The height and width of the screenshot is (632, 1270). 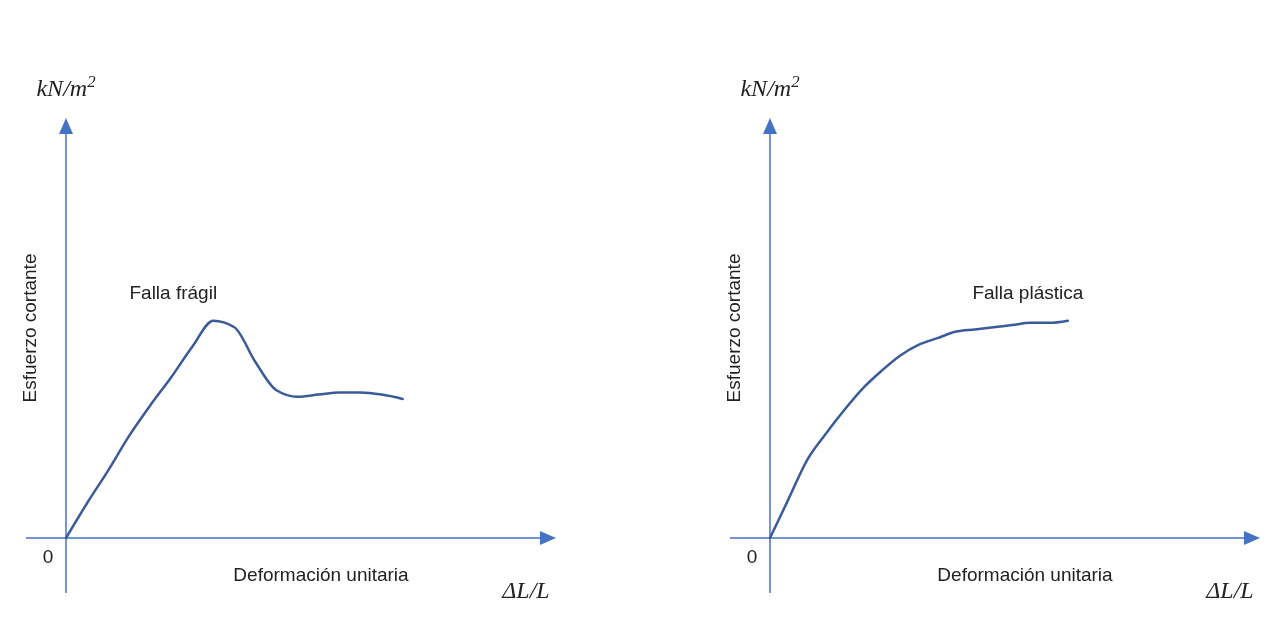 I want to click on series-label: Falla plástica, so click(x=1028, y=292).